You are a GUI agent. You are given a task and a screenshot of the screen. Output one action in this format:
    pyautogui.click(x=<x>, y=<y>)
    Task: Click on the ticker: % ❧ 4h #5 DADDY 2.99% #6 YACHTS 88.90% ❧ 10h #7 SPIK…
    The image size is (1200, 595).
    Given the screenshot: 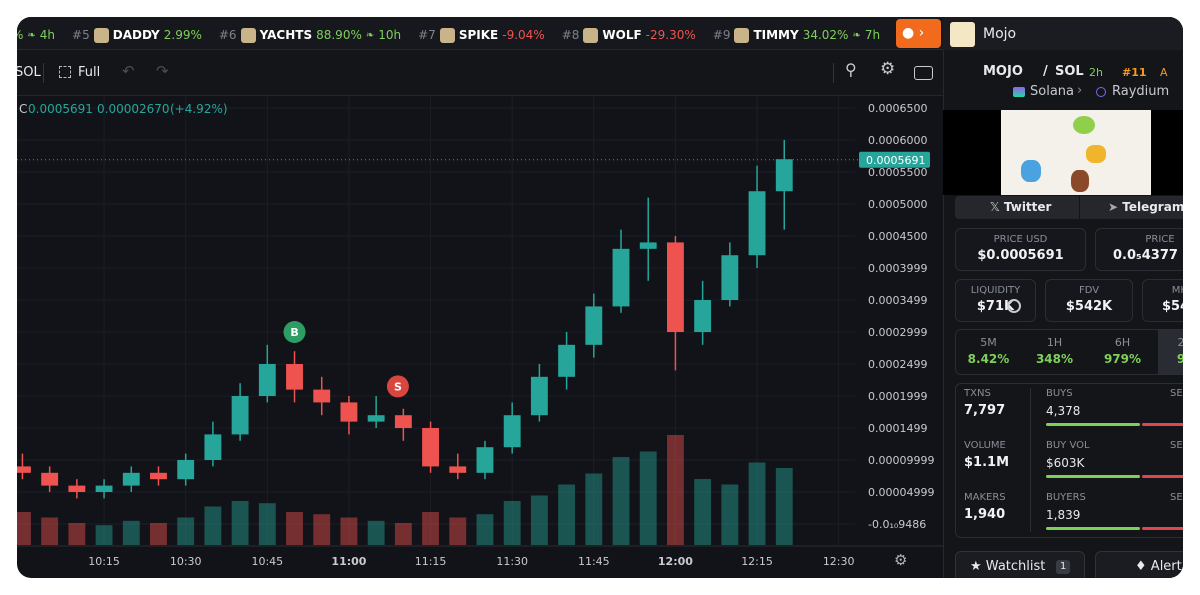 What is the action you would take?
    pyautogui.click(x=454, y=35)
    